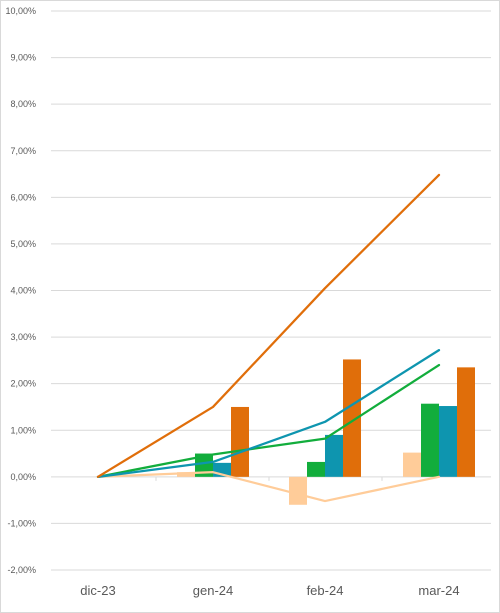 This screenshot has width=500, height=613. What do you see at coordinates (23, 291) in the screenshot?
I see `y-tick-label: 4,00%` at bounding box center [23, 291].